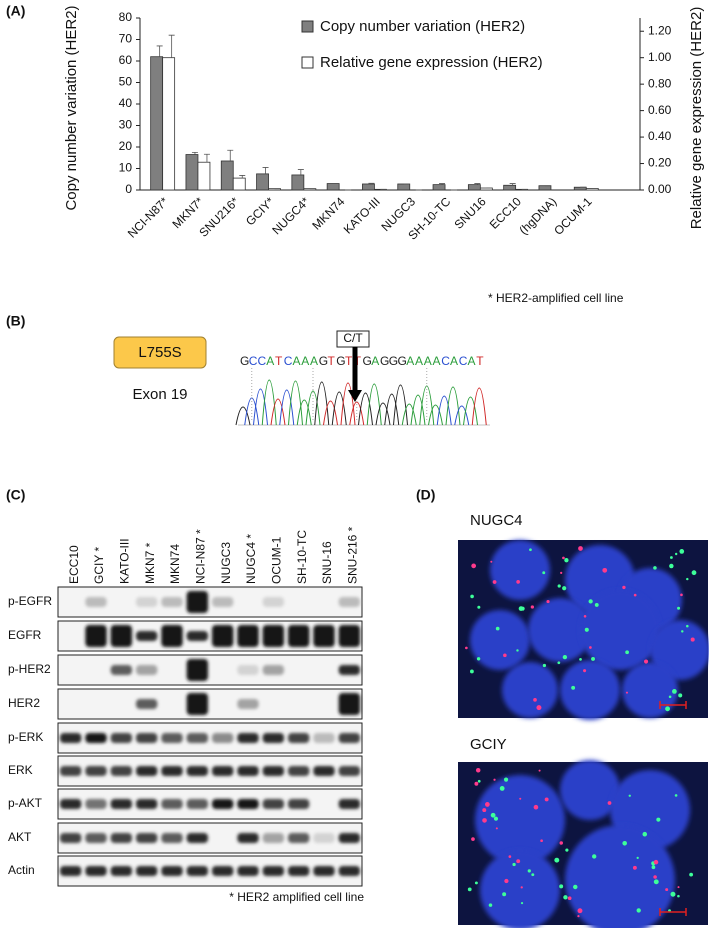 This screenshot has height=928, width=709. I want to click on panel-label: (B), so click(15, 321).